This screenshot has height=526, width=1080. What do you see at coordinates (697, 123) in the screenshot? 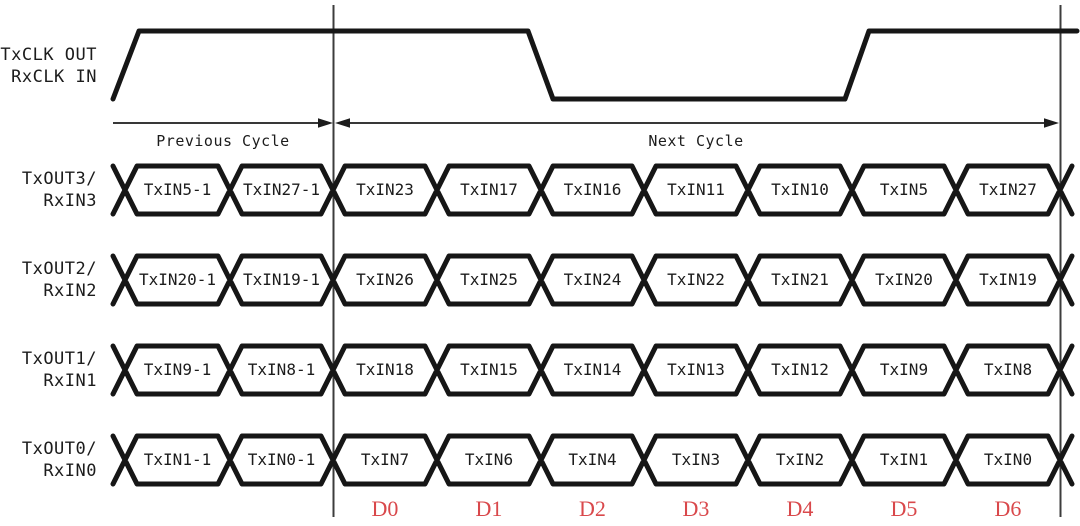
I see `next-cycle-arrow` at bounding box center [697, 123].